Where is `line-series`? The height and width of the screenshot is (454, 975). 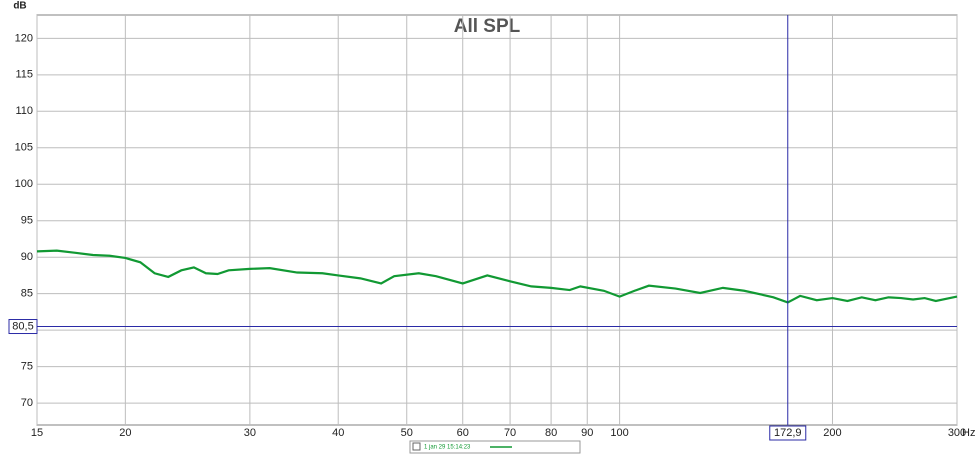 line-series is located at coordinates (497, 276).